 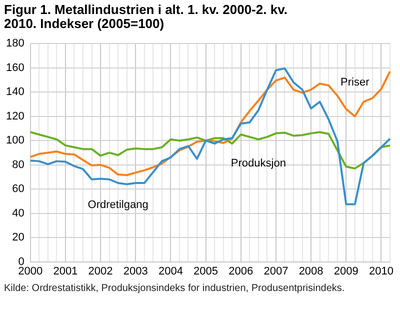 What do you see at coordinates (258, 163) in the screenshot?
I see `series-label: Produksjon` at bounding box center [258, 163].